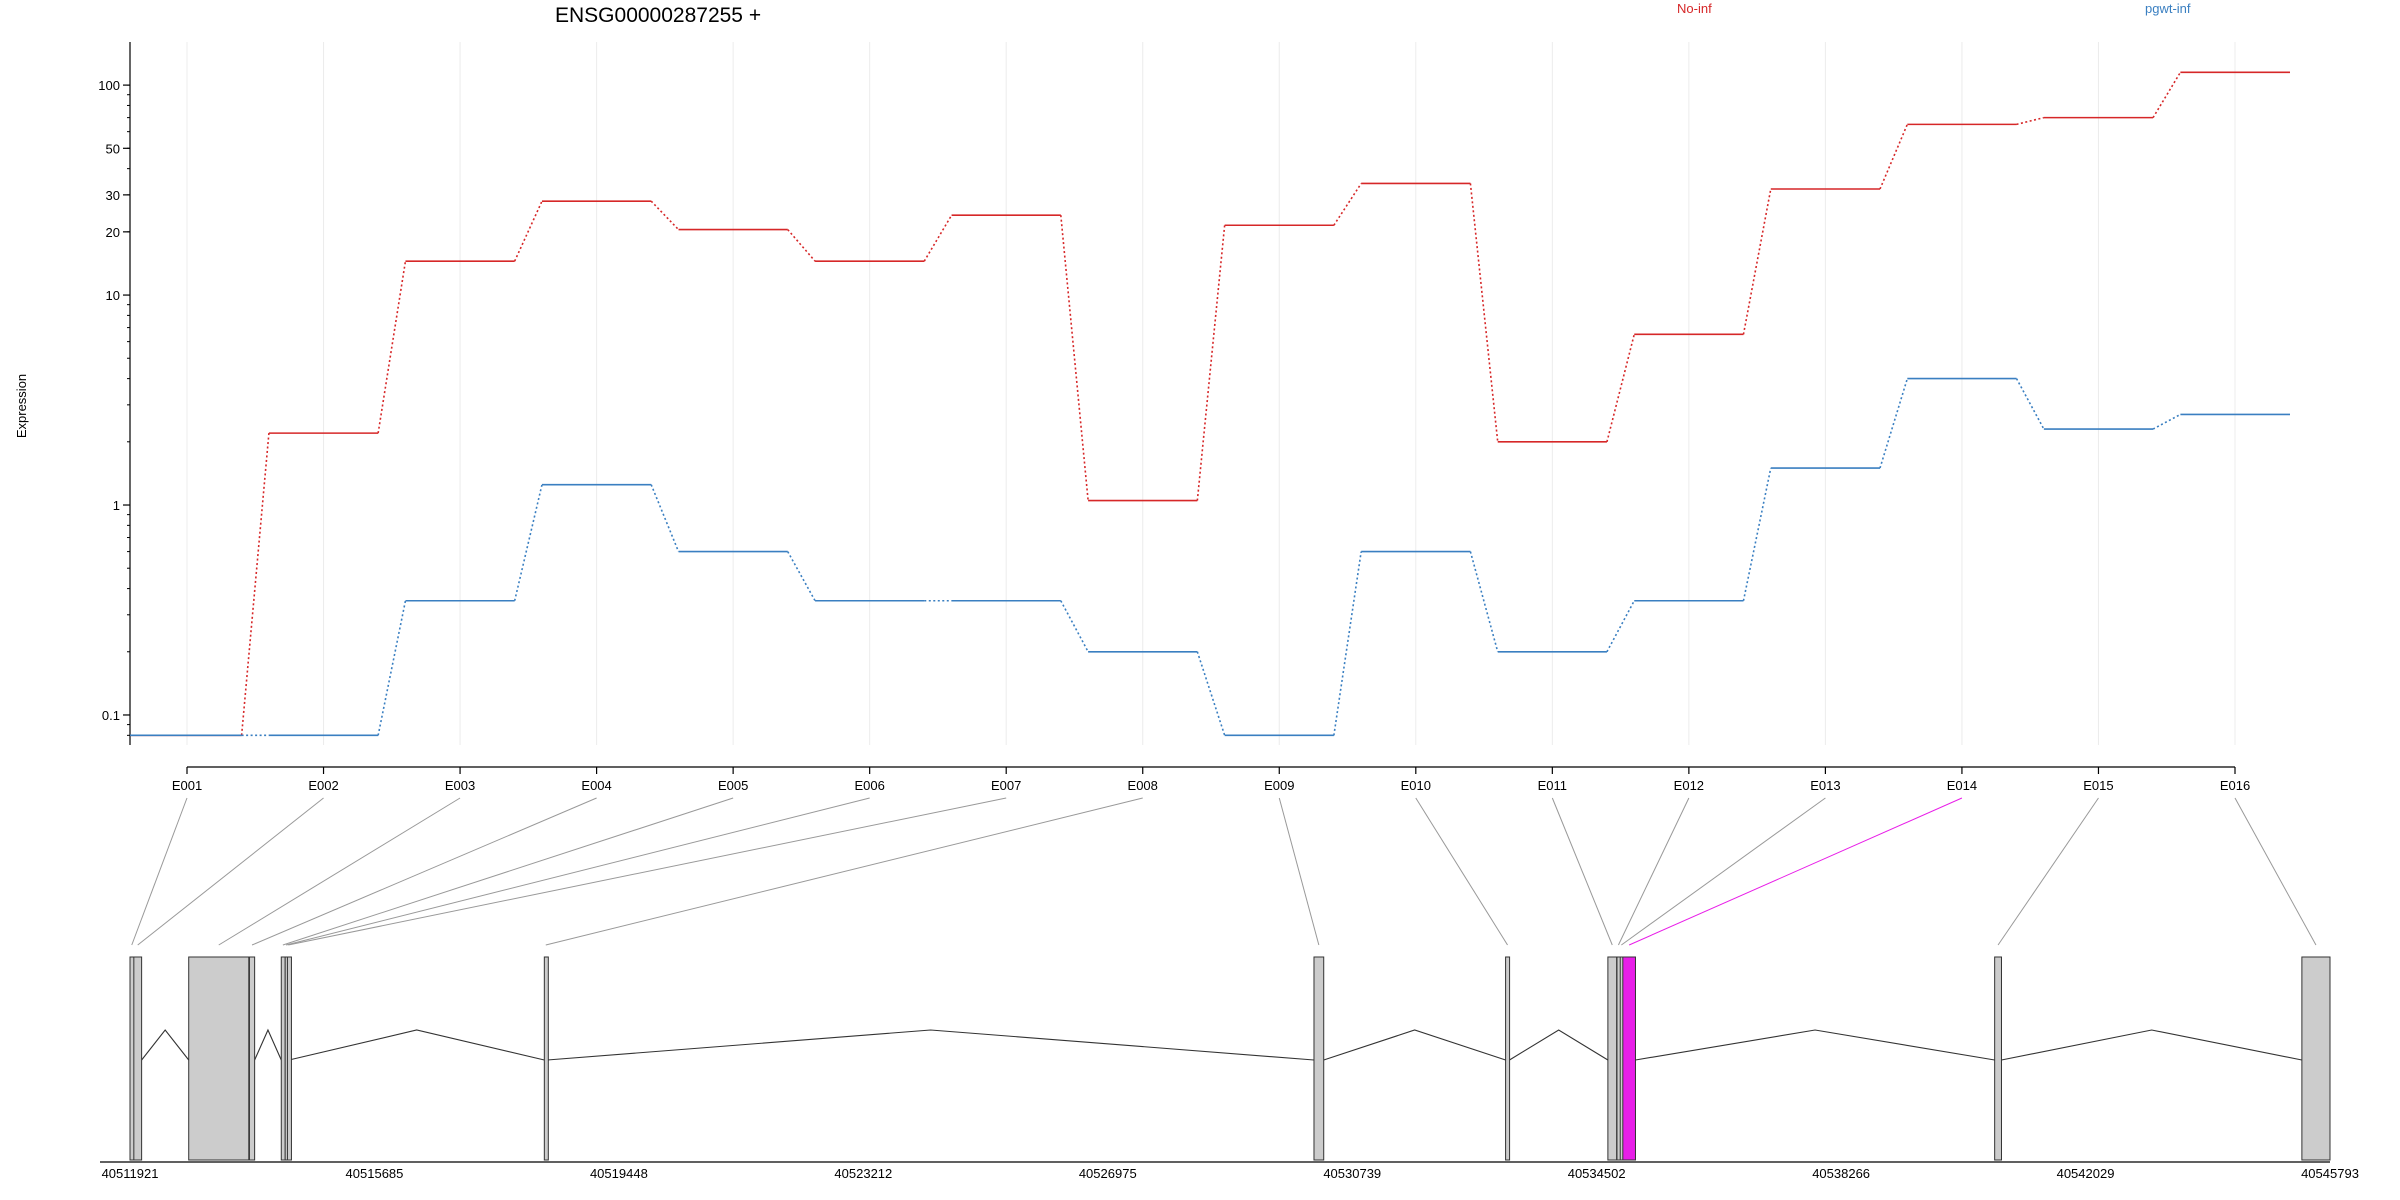 The image size is (2400, 1200). What do you see at coordinates (1582, 871) in the screenshot?
I see `connector-e011` at bounding box center [1582, 871].